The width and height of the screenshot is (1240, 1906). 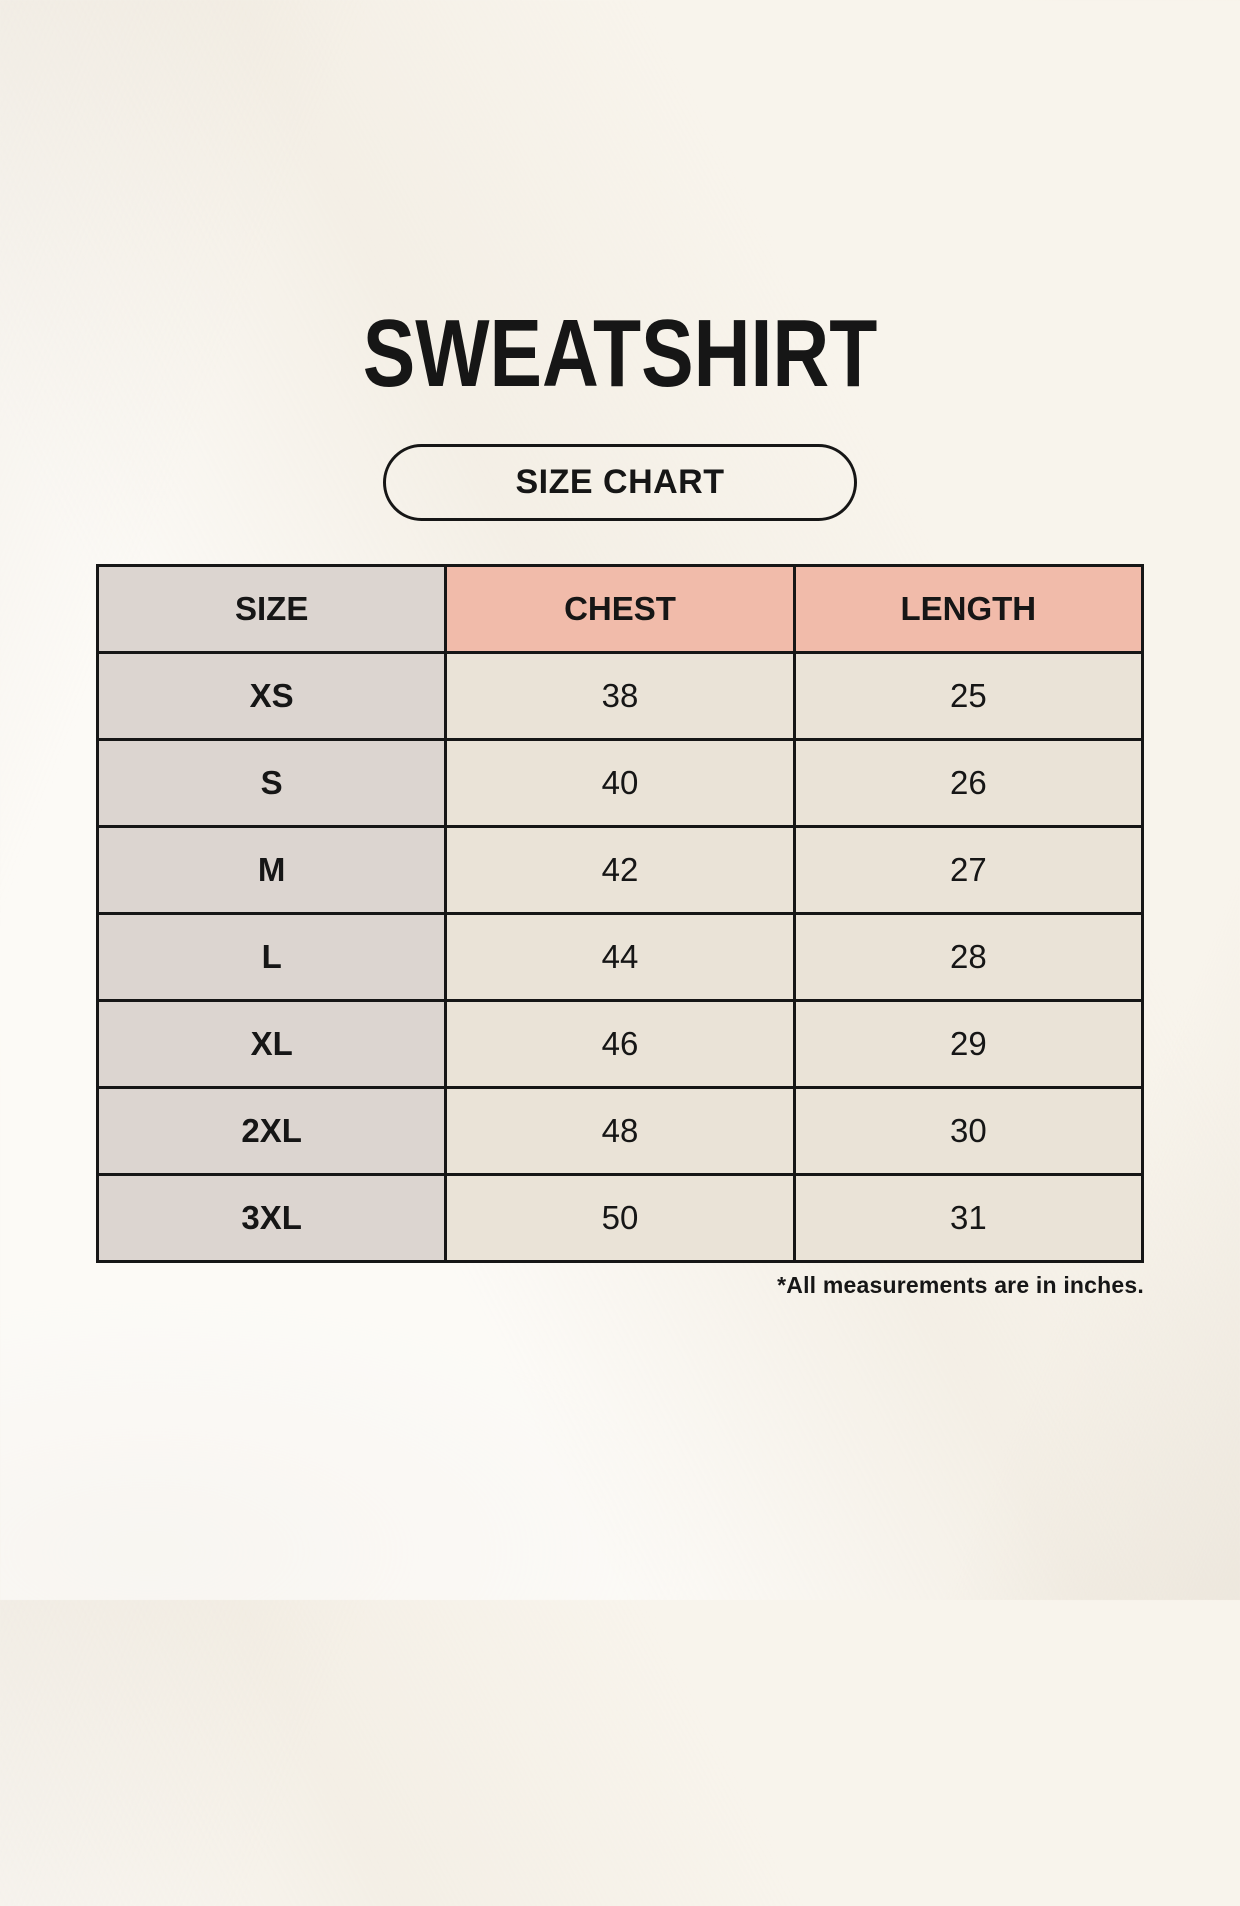 I want to click on chest-cell: 46, so click(x=620, y=1044).